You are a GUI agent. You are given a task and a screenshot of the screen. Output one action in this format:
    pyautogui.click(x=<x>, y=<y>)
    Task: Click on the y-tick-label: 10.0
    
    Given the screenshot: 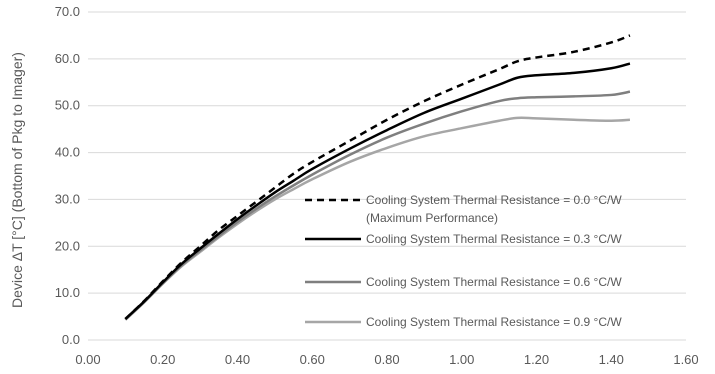 What is the action you would take?
    pyautogui.click(x=67, y=292)
    